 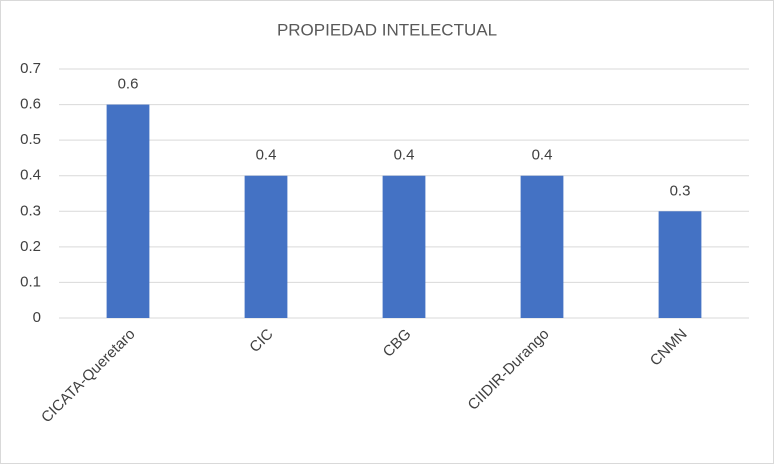 What do you see at coordinates (387, 29) in the screenshot?
I see `chart-title: PROPIEDAD INTELECTUAL` at bounding box center [387, 29].